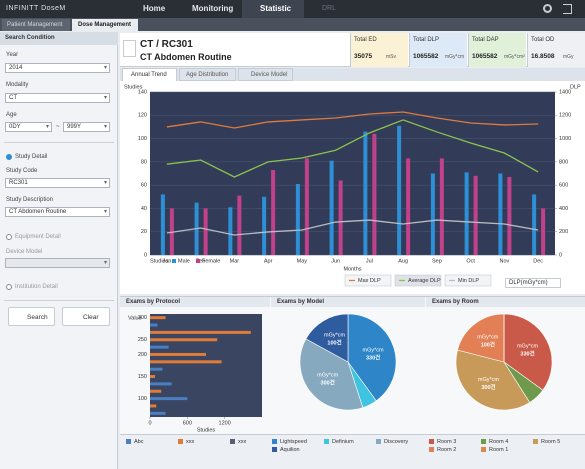  What do you see at coordinates (142, 139) in the screenshot?
I see `y-tick-label: 100` at bounding box center [142, 139].